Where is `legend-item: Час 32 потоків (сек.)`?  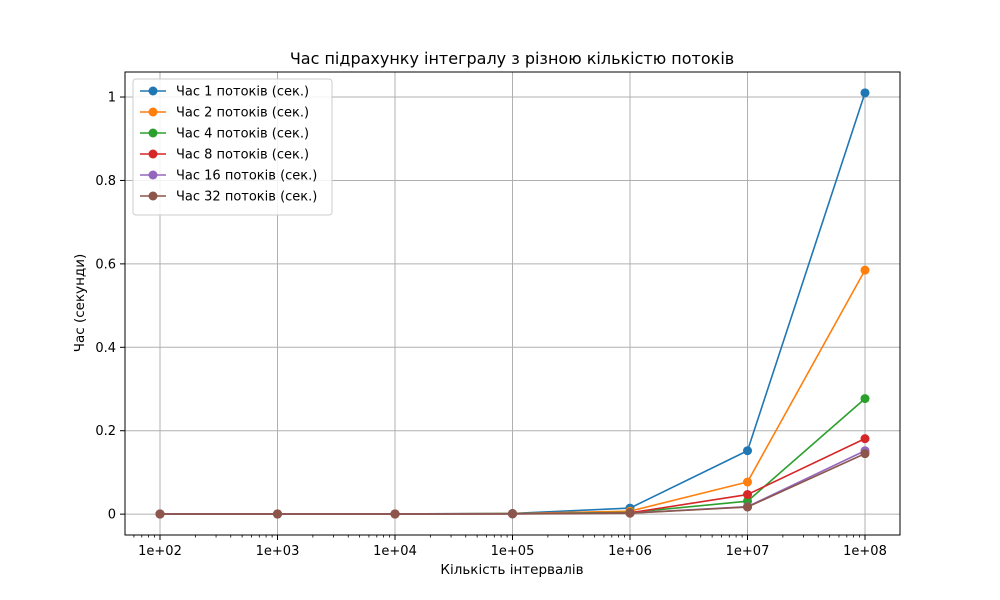
legend-item: Час 32 потоків (сек.) is located at coordinates (228, 197).